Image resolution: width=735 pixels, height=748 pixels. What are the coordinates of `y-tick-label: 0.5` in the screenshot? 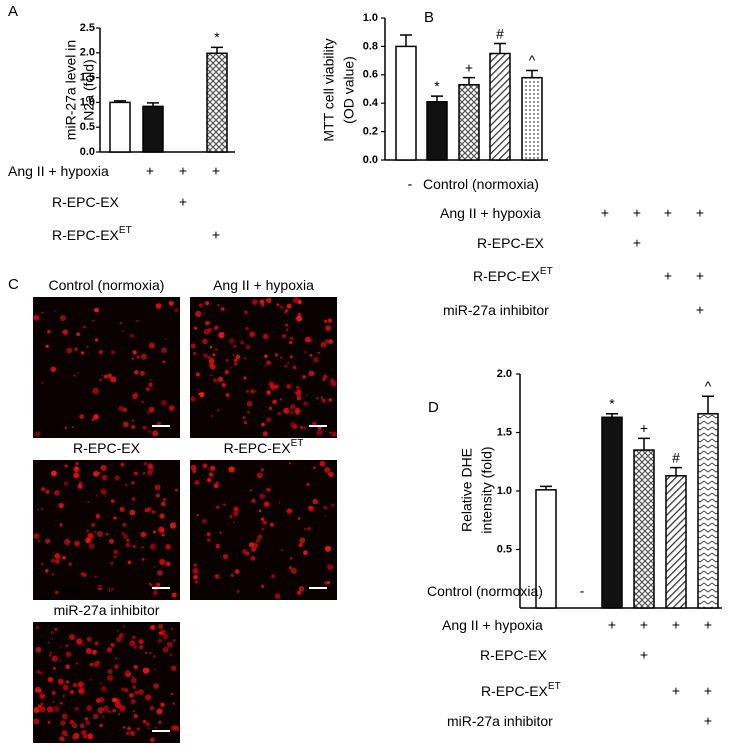 It's located at (87, 127).